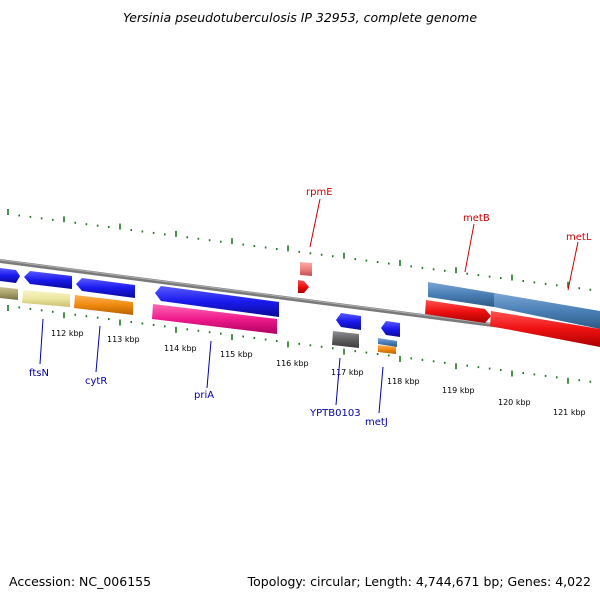 The image size is (600, 600). Describe the element at coordinates (105, 288) in the screenshot. I see `gene-feature-cytR` at that location.